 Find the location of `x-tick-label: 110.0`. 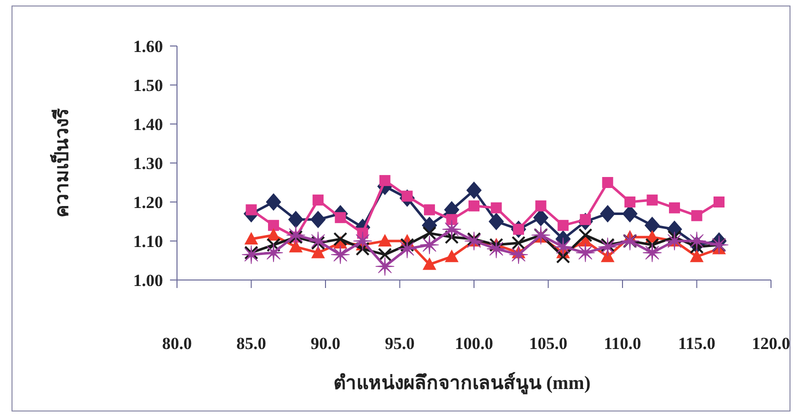

x-tick-label: 110.0 is located at coordinates (623, 343).